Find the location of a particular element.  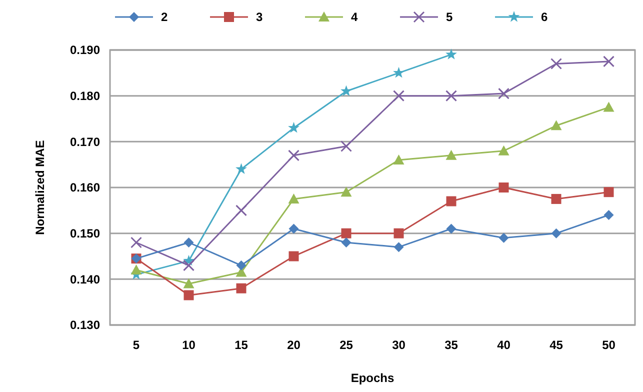

x-tick-label: 25 is located at coordinates (347, 345).